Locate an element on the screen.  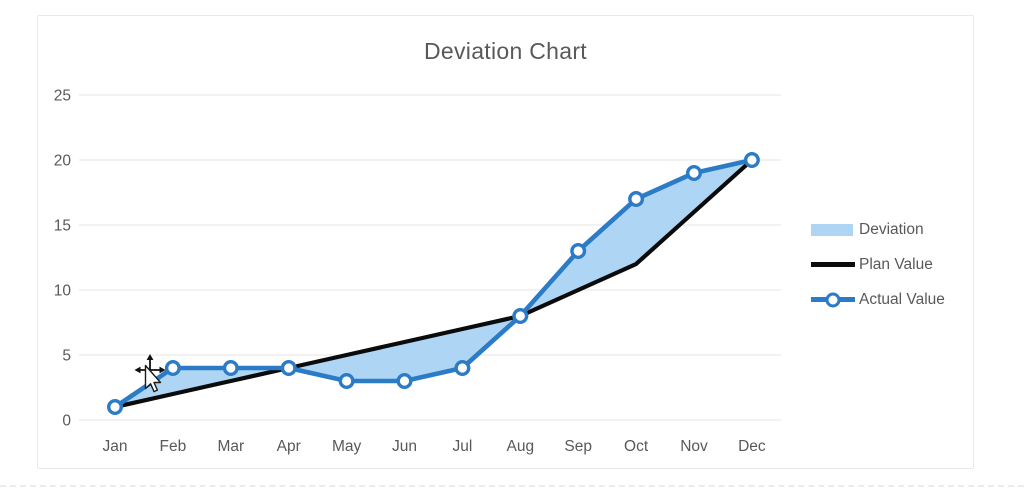
x-axis-tick-label: Jun is located at coordinates (404, 446).